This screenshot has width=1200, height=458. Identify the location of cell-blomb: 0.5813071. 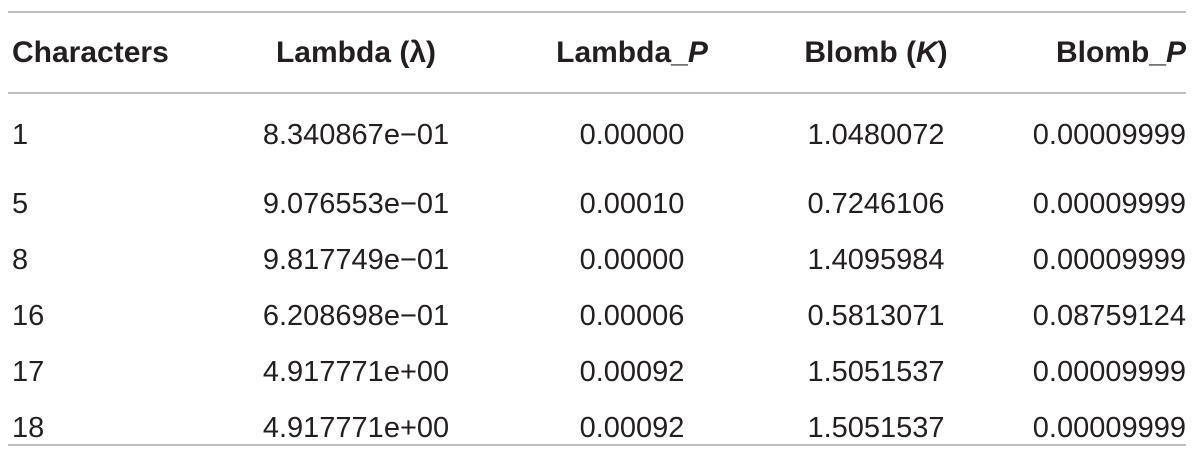
(876, 315).